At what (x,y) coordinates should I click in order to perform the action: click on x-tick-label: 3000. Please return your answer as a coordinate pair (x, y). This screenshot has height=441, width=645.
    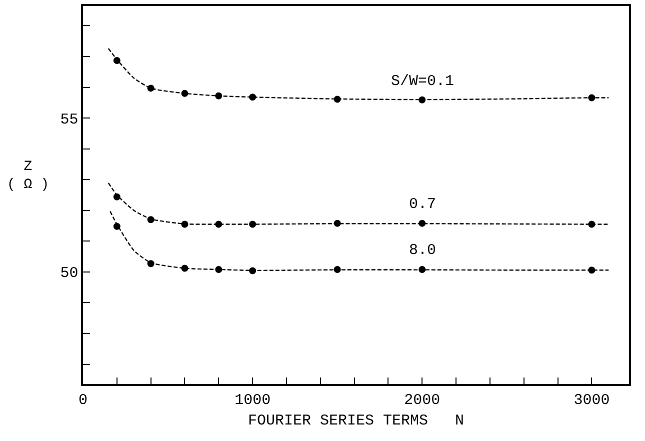
    Looking at the image, I should click on (592, 400).